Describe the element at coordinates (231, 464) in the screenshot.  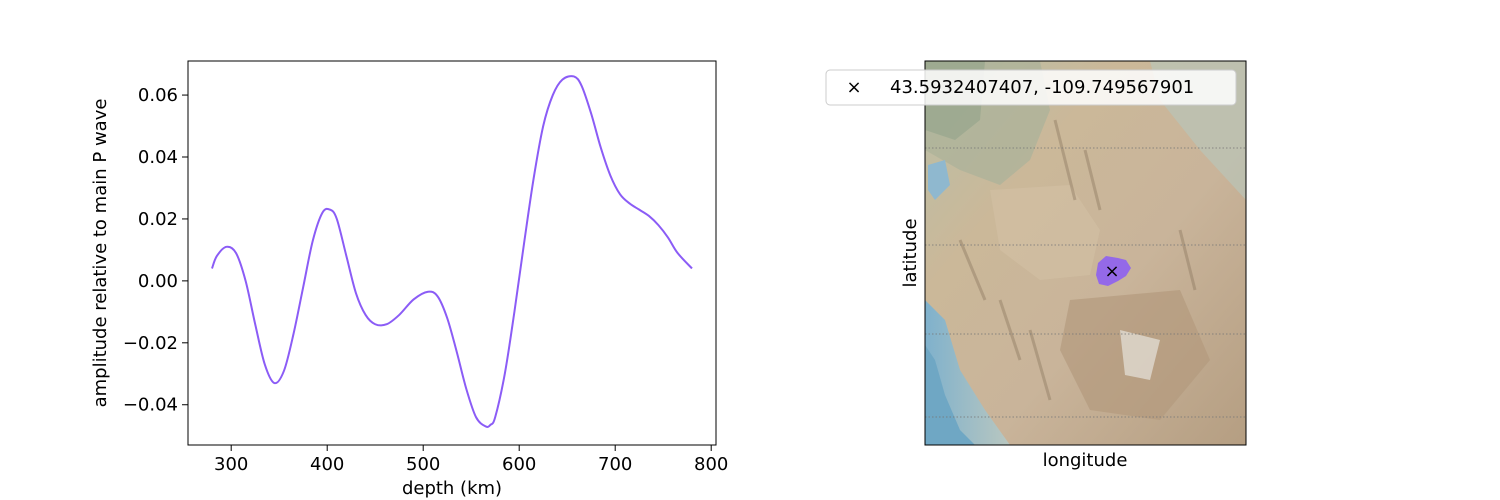
I see `x-tick-label: 300` at that location.